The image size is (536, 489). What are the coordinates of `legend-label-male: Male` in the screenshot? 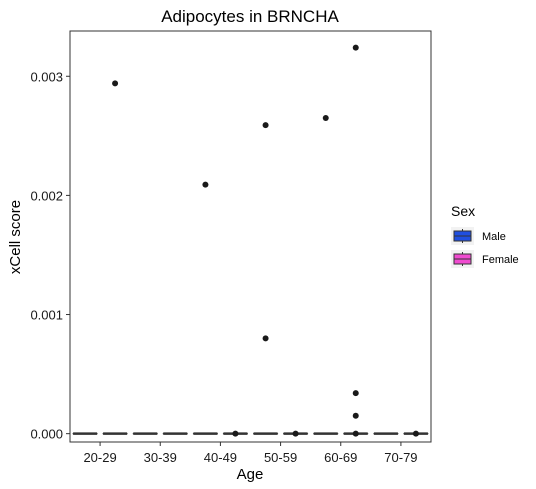 It's located at (494, 237).